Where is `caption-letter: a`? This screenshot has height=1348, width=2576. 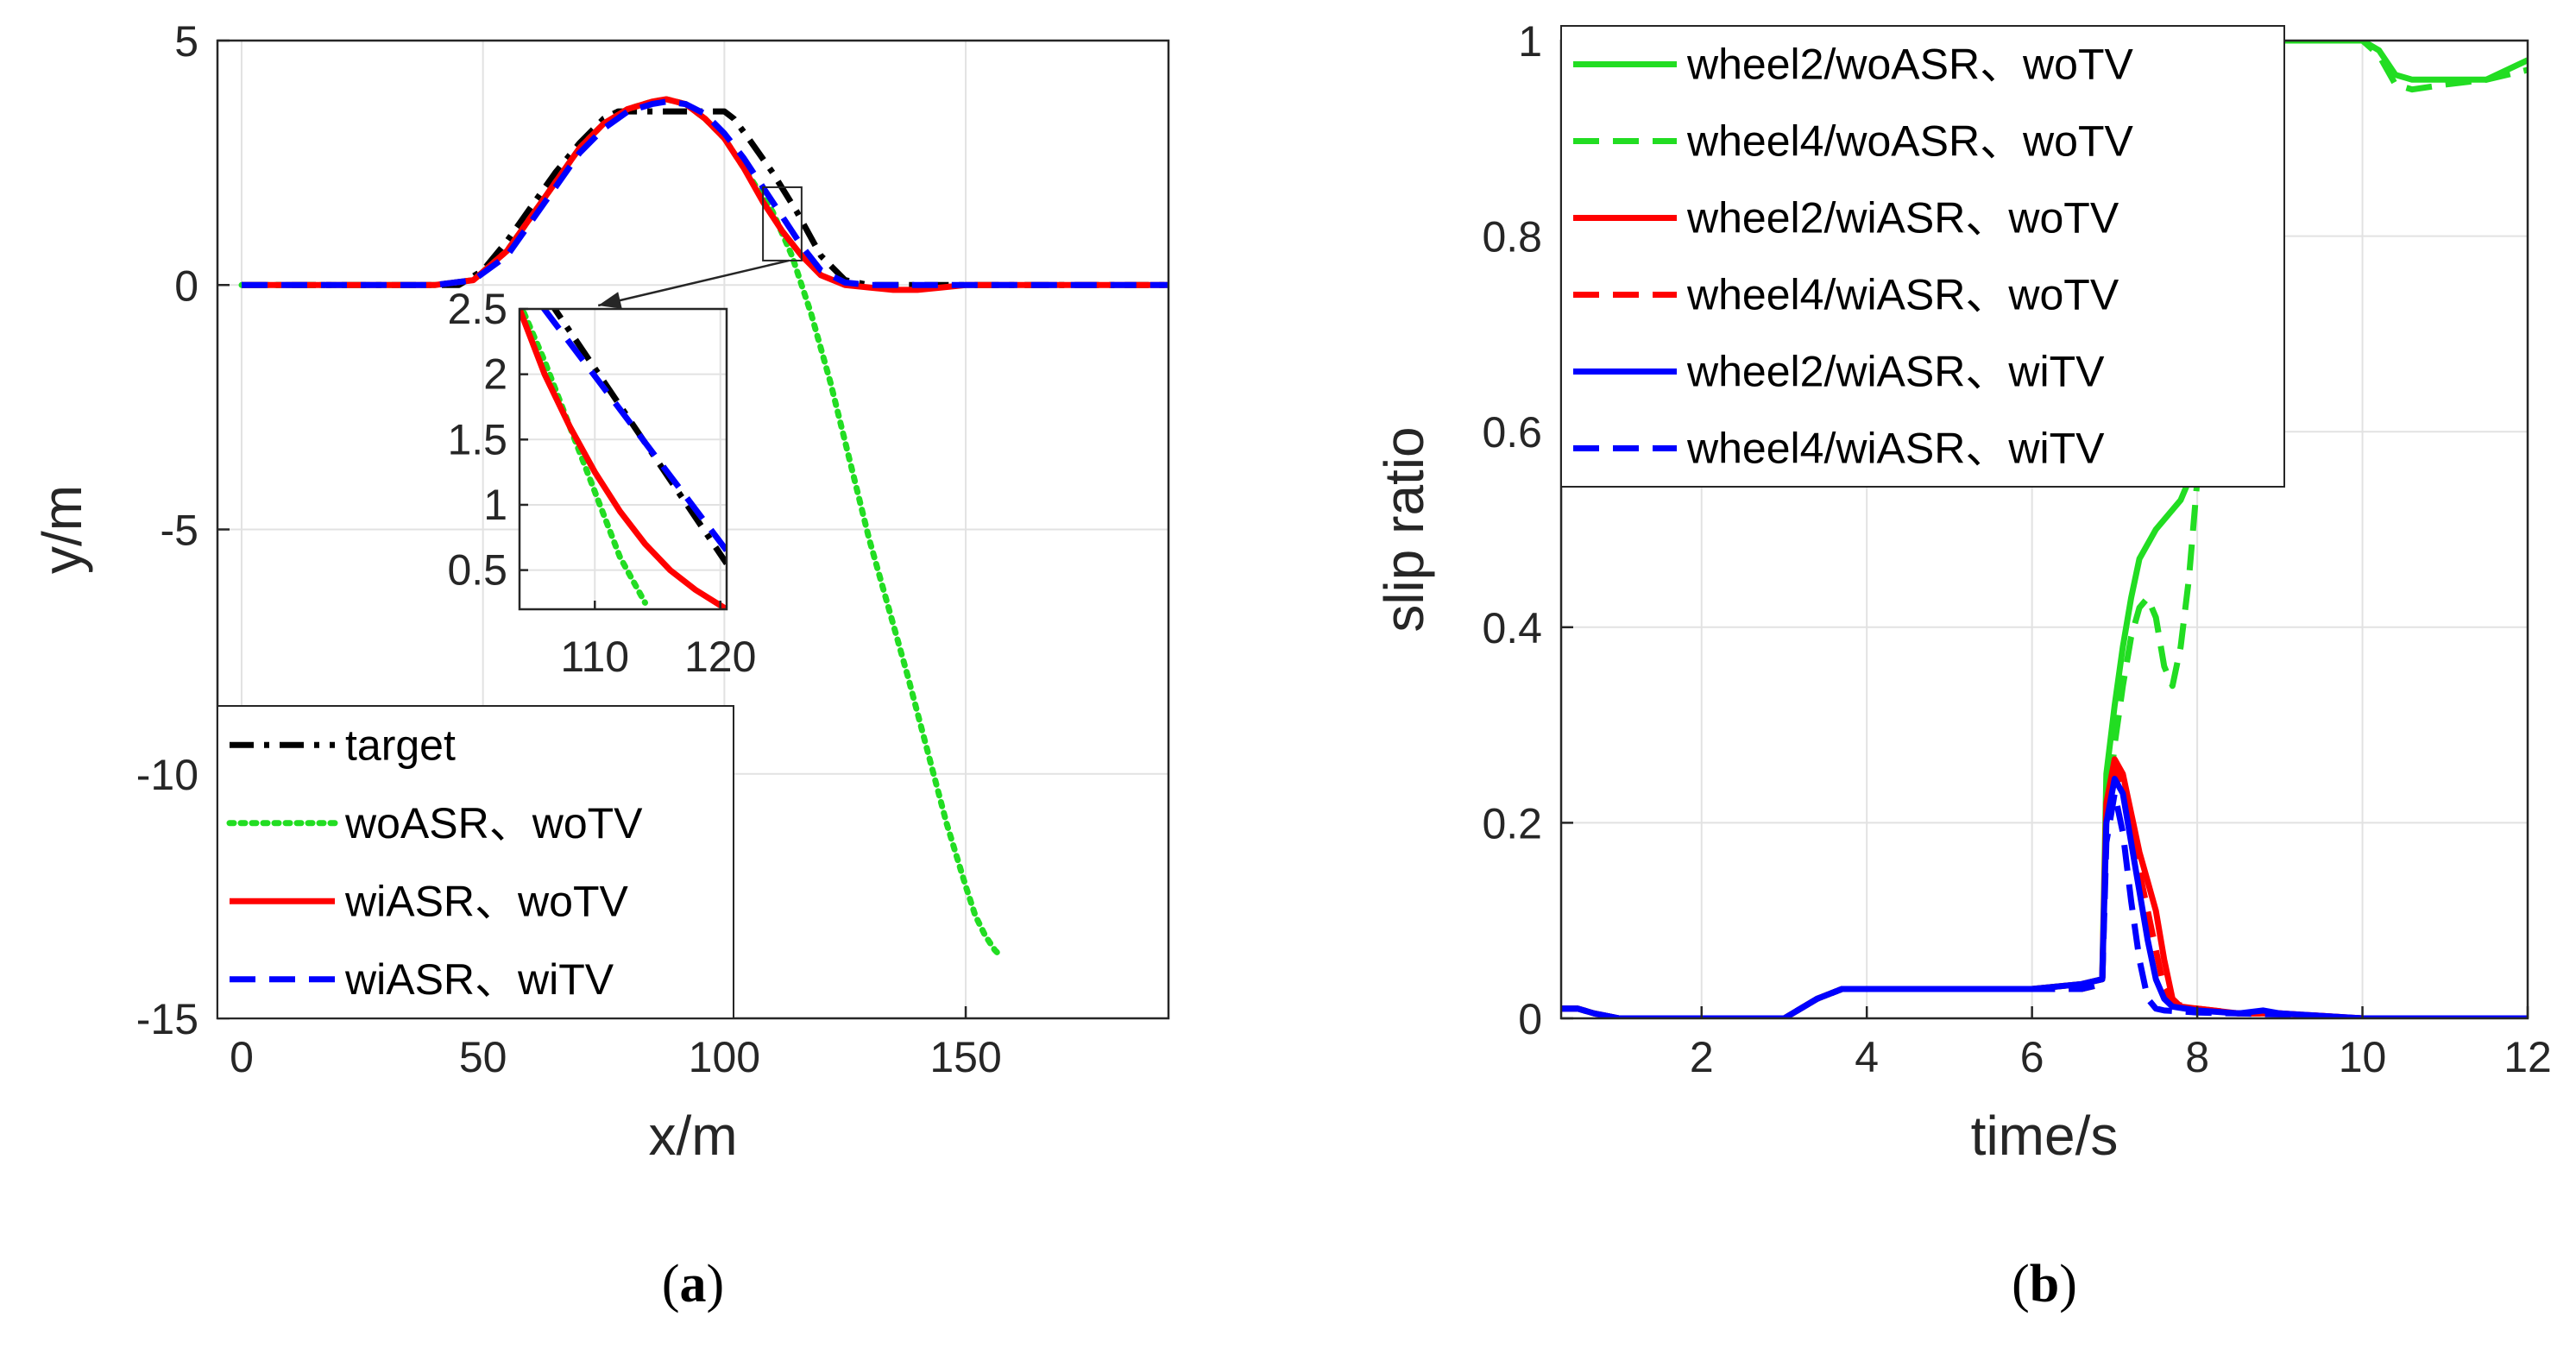
caption-letter: a is located at coordinates (693, 1284).